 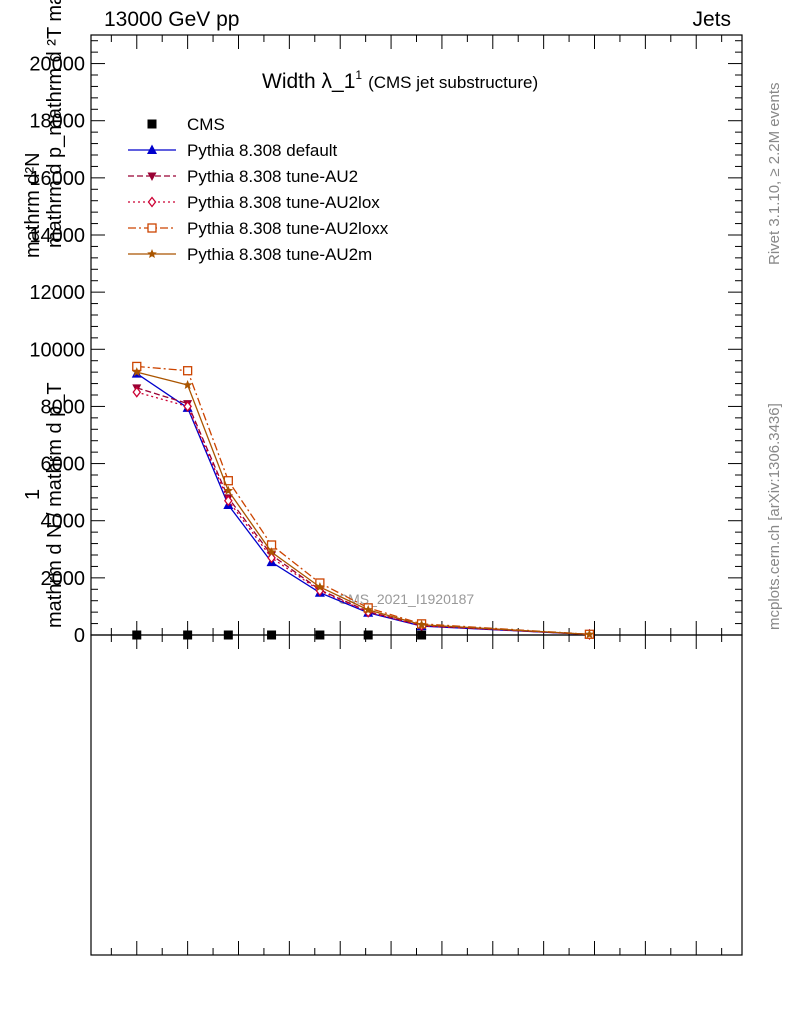 What do you see at coordinates (57, 293) in the screenshot?
I see `y-tick-label: 12000` at bounding box center [57, 293].